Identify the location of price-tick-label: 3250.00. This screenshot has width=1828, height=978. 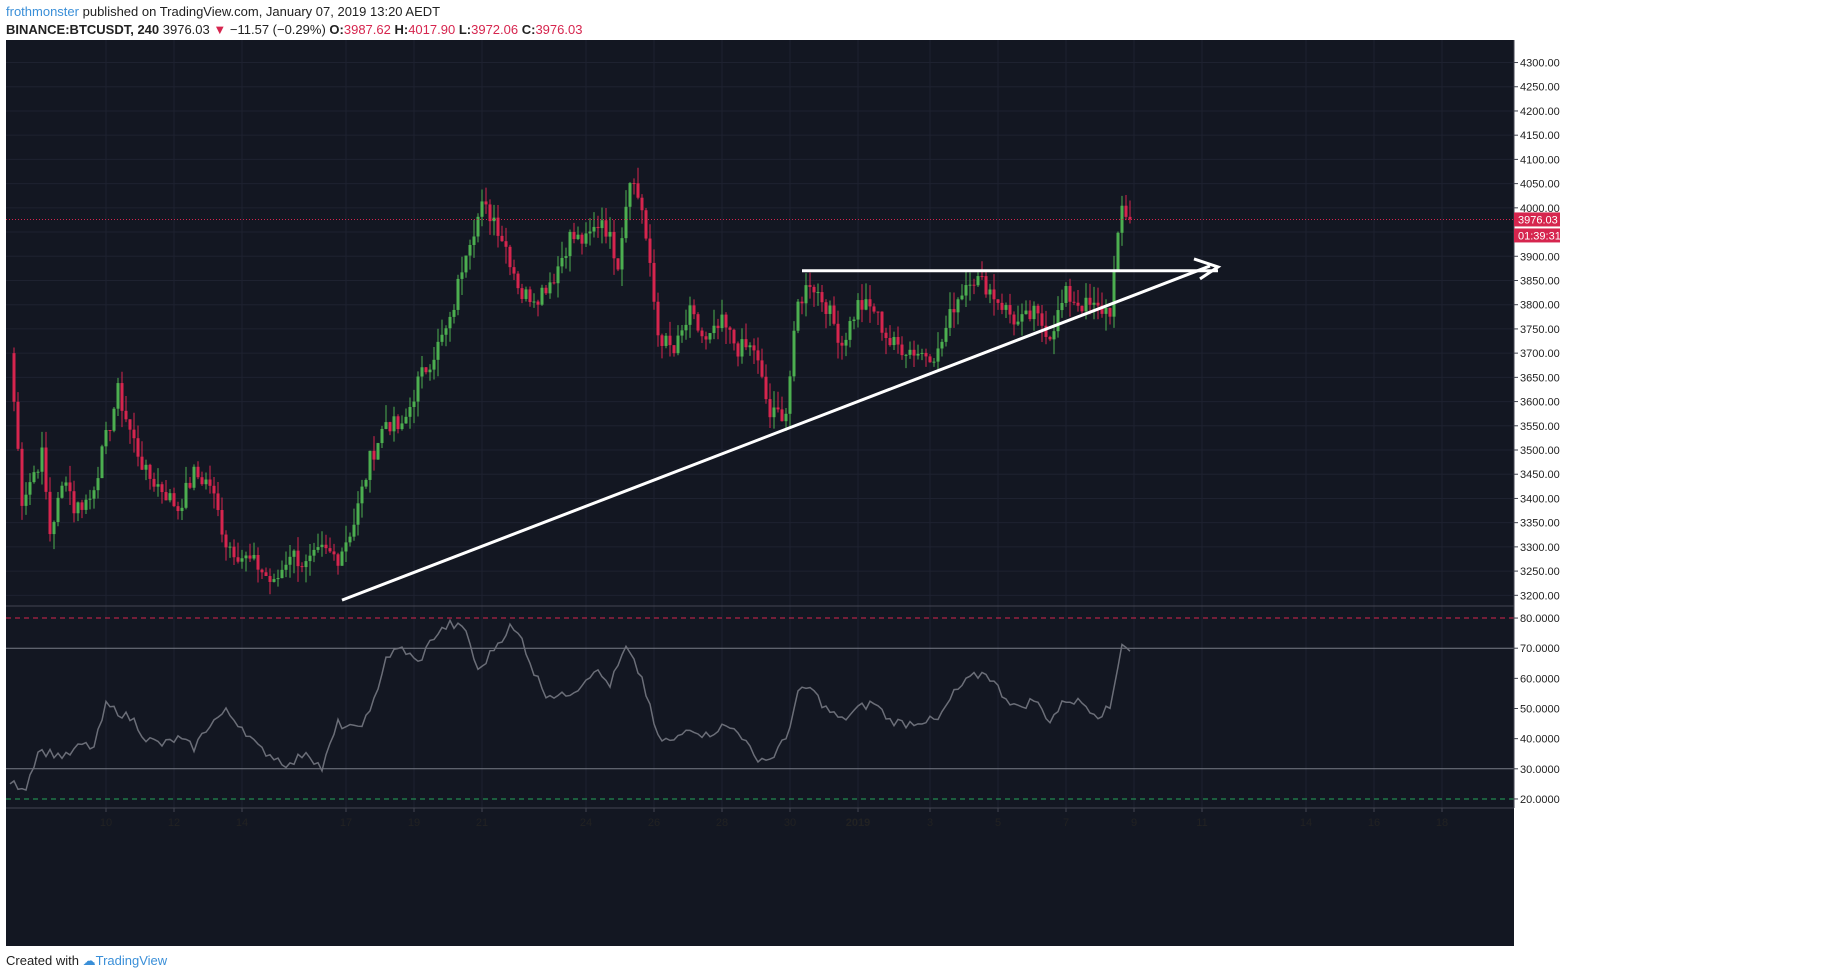
(1540, 572).